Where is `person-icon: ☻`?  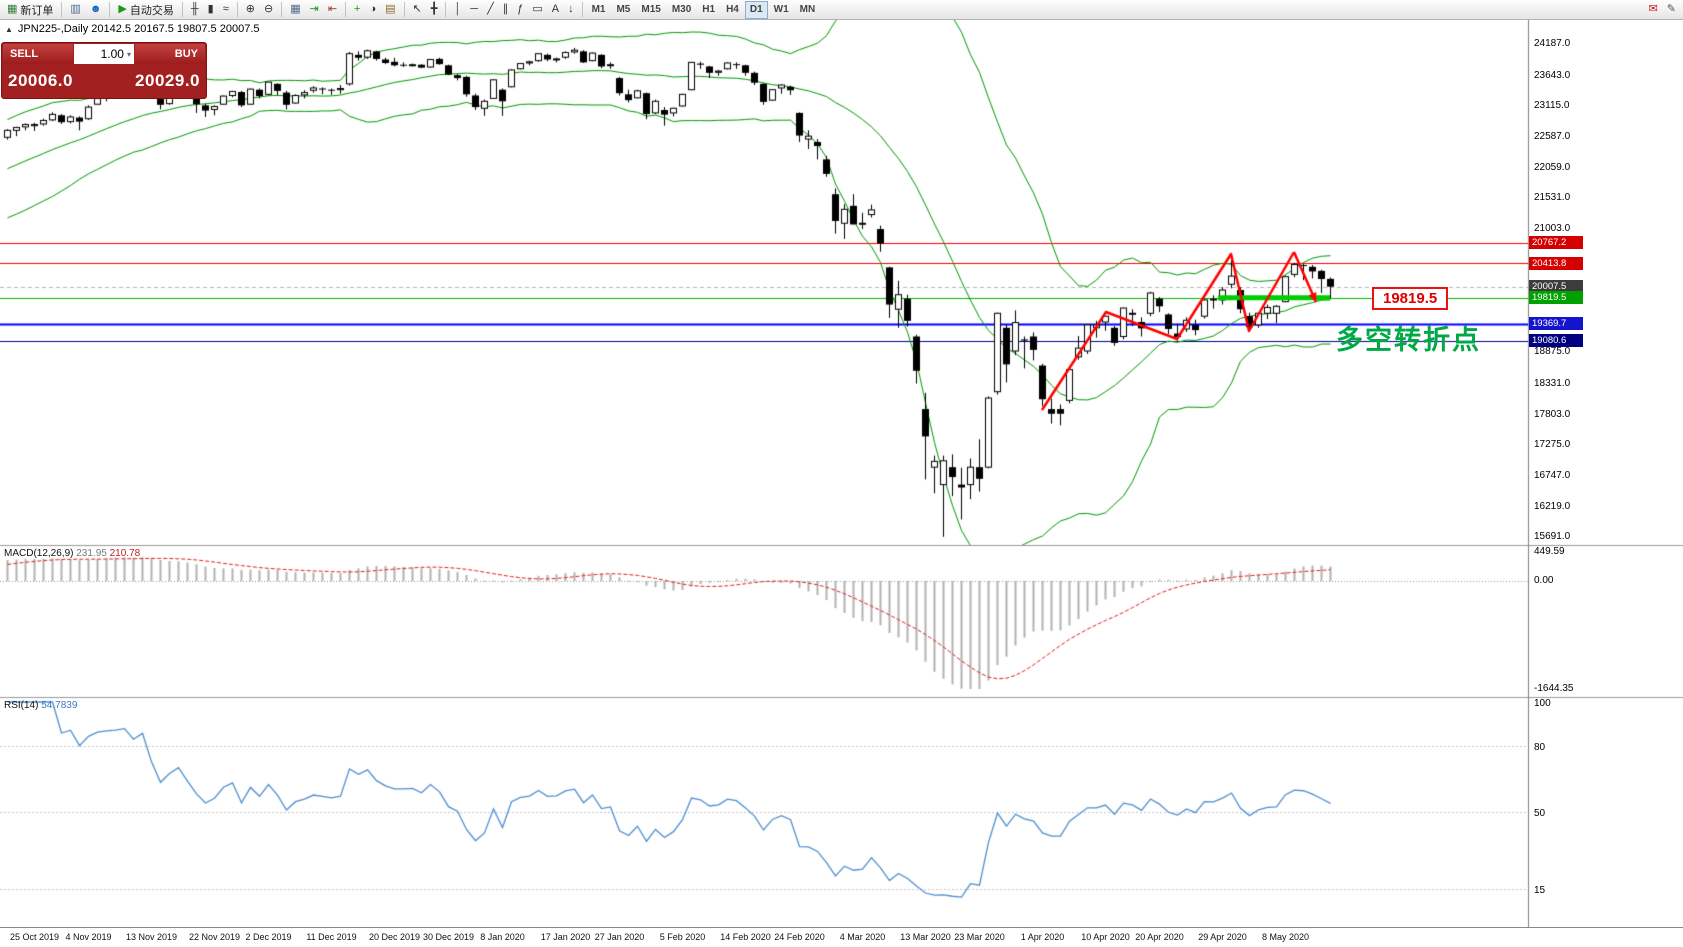 person-icon: ☻ is located at coordinates (95, 9).